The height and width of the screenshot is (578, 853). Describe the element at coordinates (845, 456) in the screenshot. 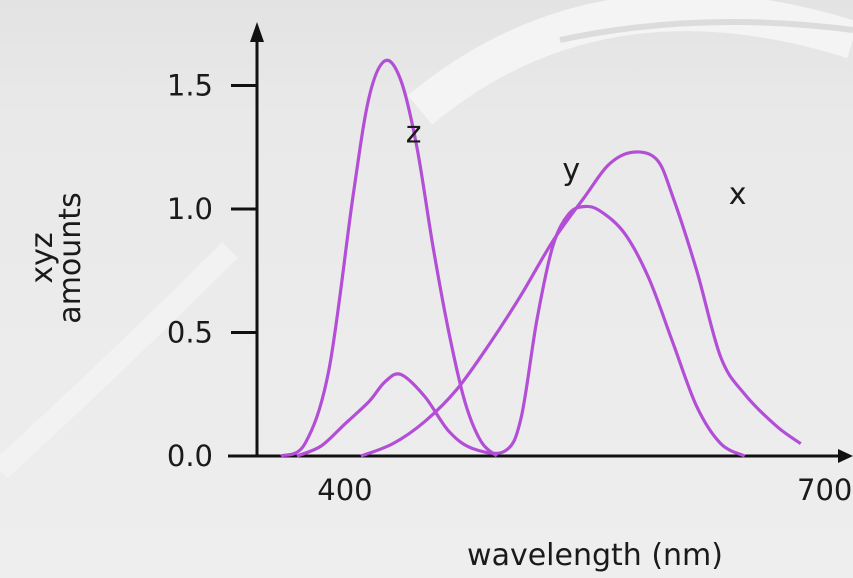

I see `x-axis-arrow` at that location.